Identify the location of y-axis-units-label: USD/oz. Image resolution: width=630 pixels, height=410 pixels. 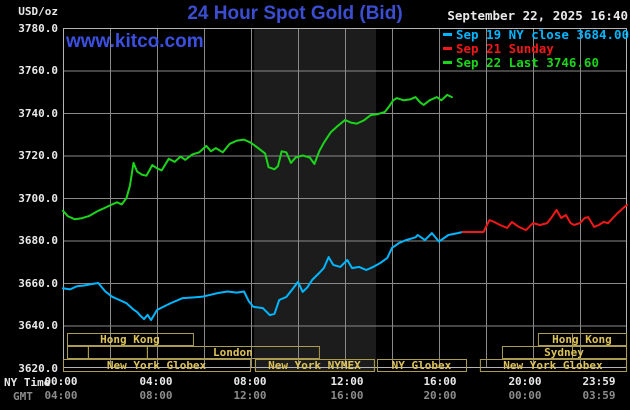
(38, 11).